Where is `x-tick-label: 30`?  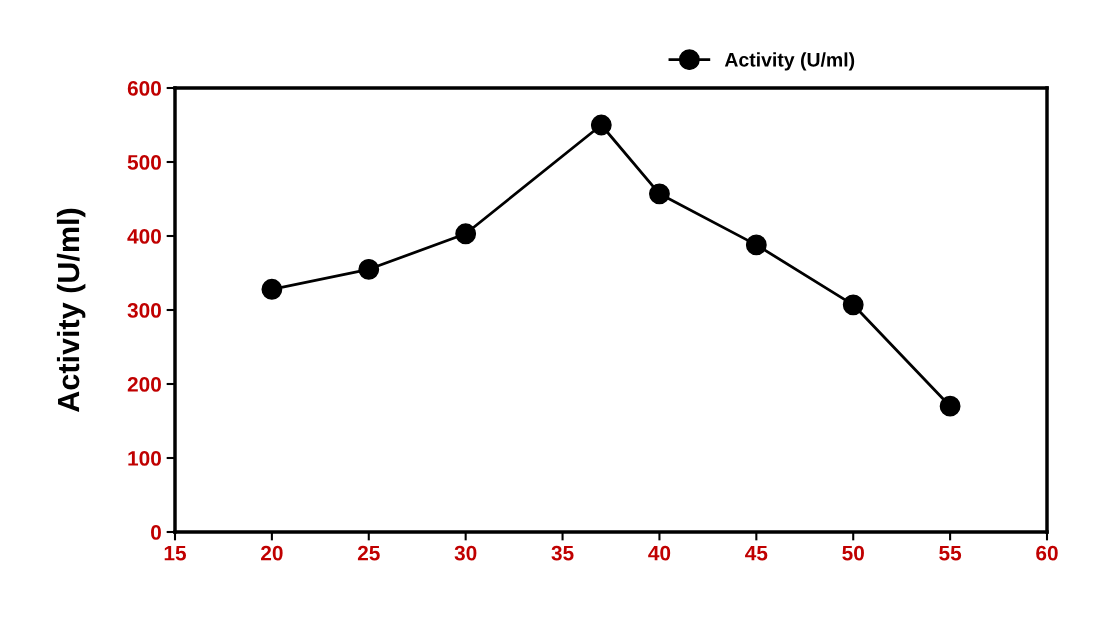
x-tick-label: 30 is located at coordinates (465, 553).